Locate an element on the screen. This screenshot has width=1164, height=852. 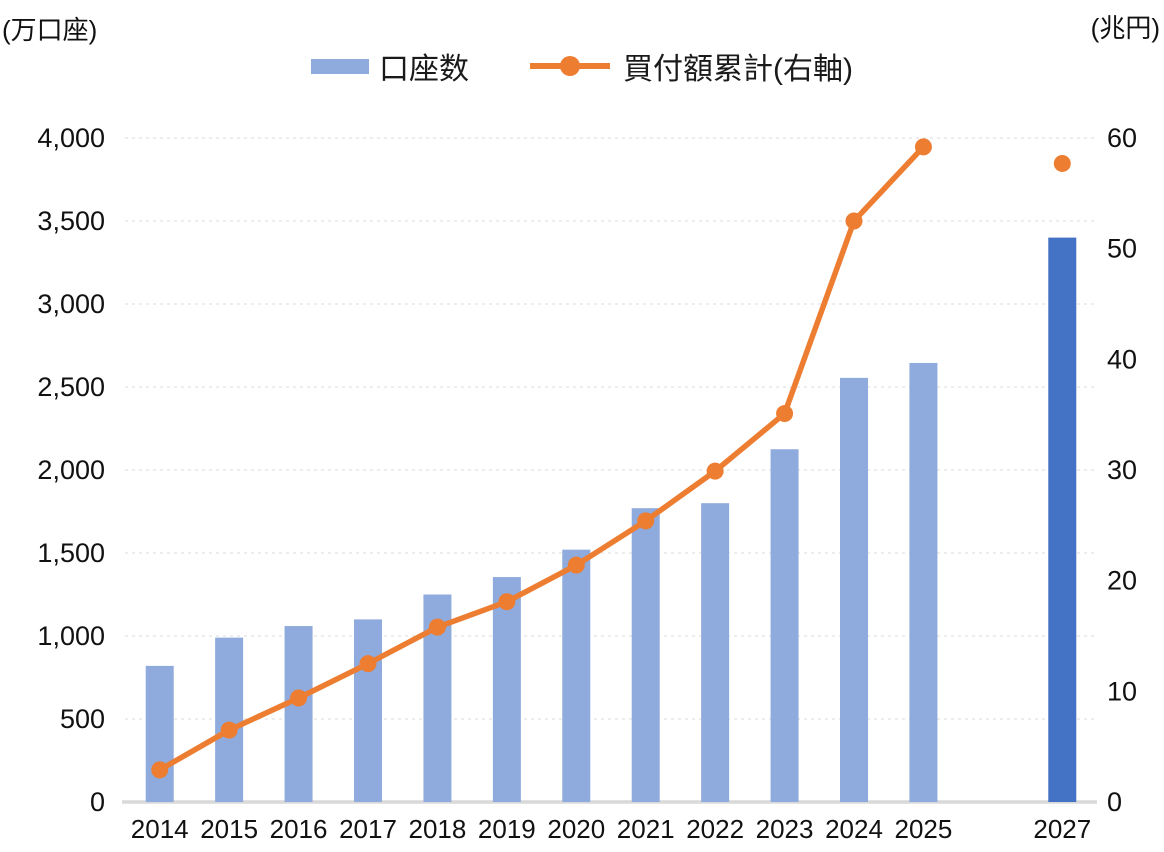
legend-item-accounts: 口座数 is located at coordinates (390, 66).